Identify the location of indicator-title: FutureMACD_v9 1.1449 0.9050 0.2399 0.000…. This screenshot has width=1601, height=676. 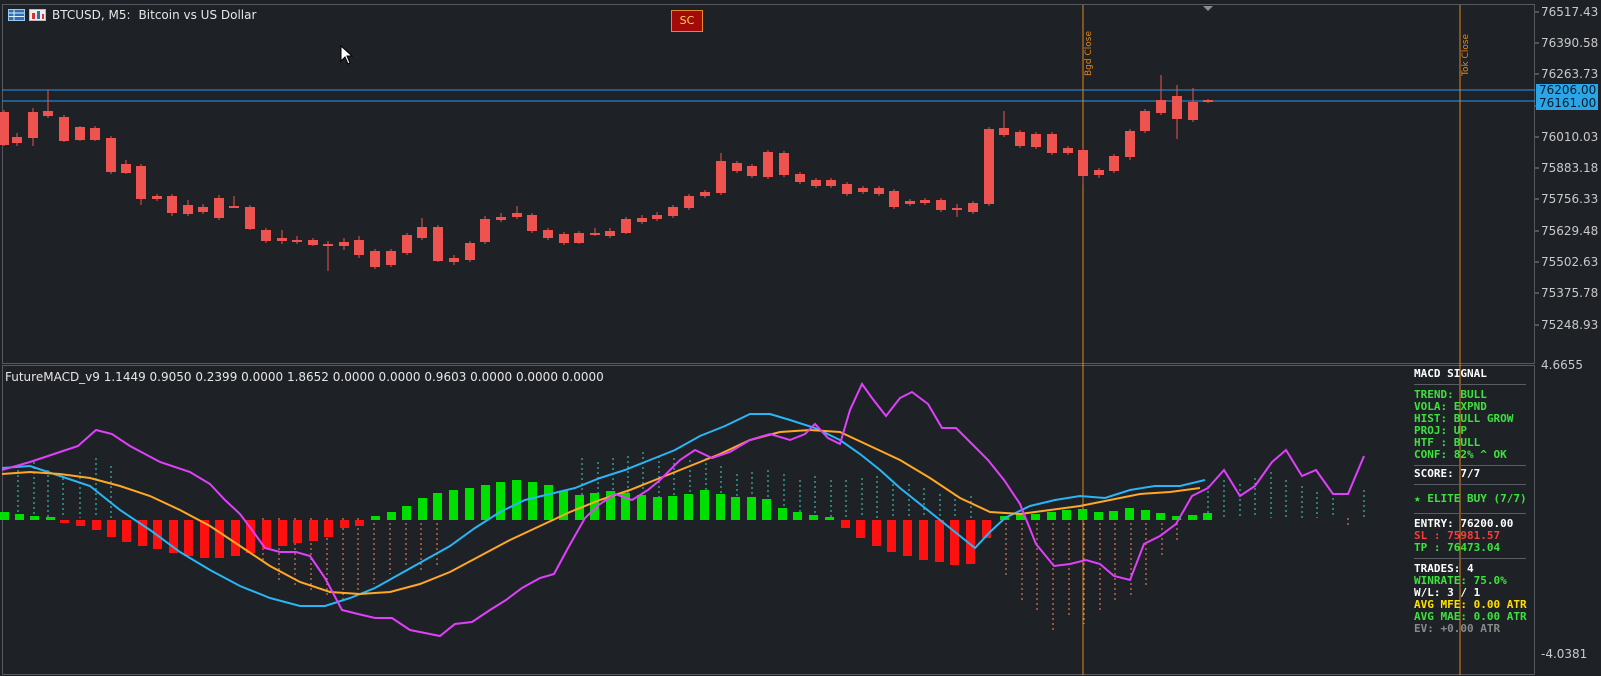
(304, 377).